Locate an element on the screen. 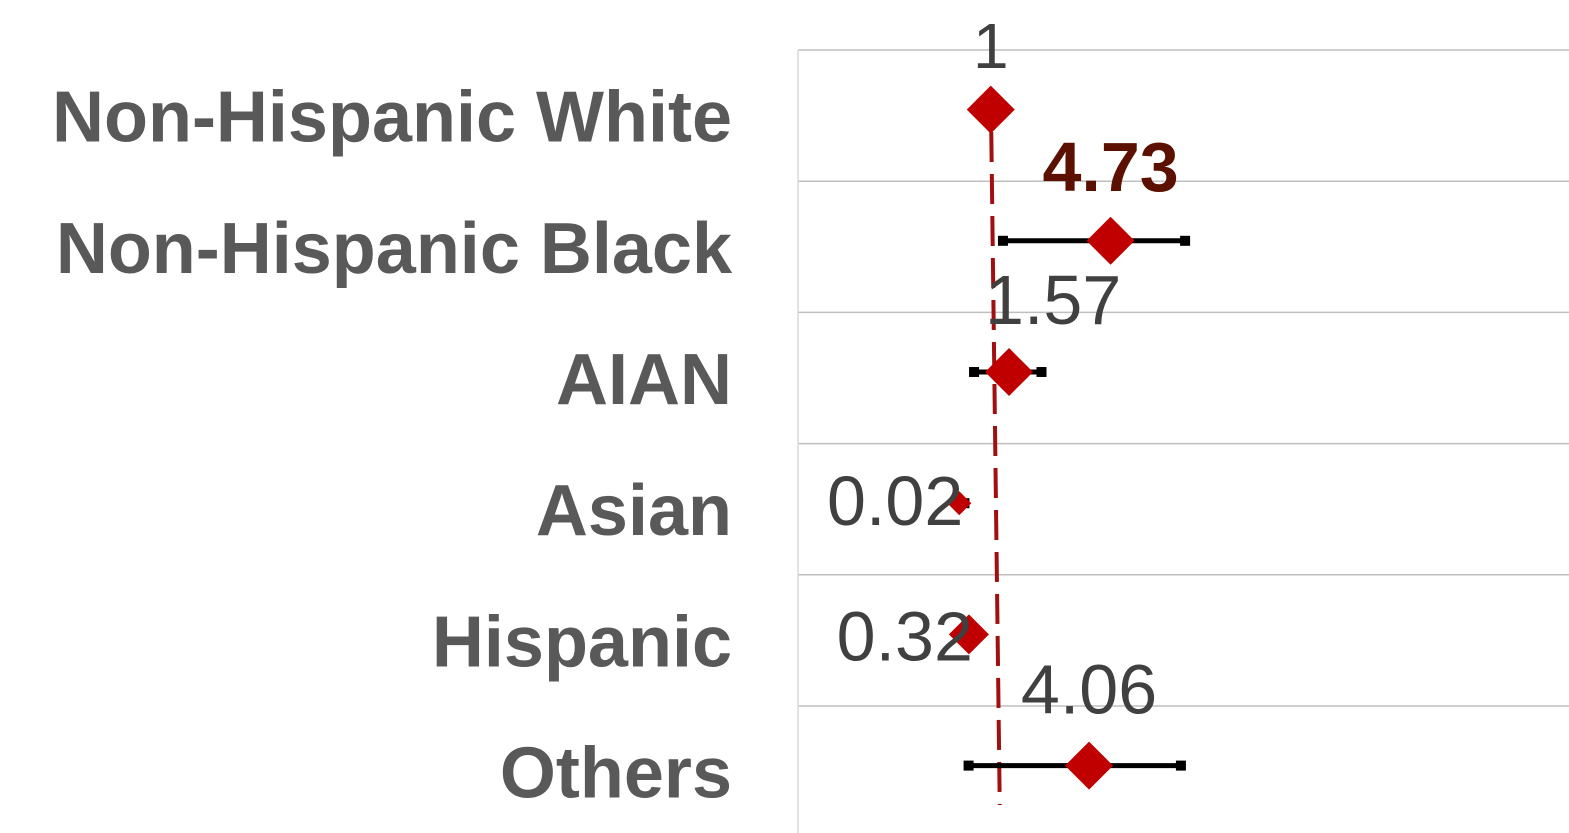  reference-layer is located at coordinates (995, 447).